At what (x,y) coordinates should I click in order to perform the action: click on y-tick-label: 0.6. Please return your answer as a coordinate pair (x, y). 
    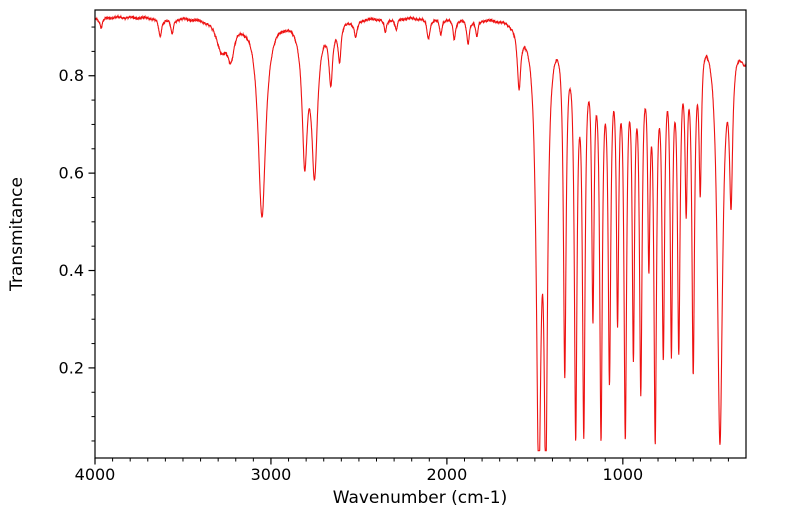
    Looking at the image, I should click on (71, 173).